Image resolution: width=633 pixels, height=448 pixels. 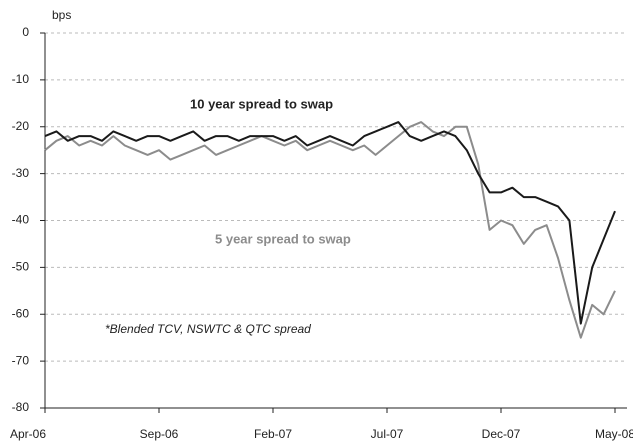 I want to click on y-tick-label: -20, so click(x=21, y=126).